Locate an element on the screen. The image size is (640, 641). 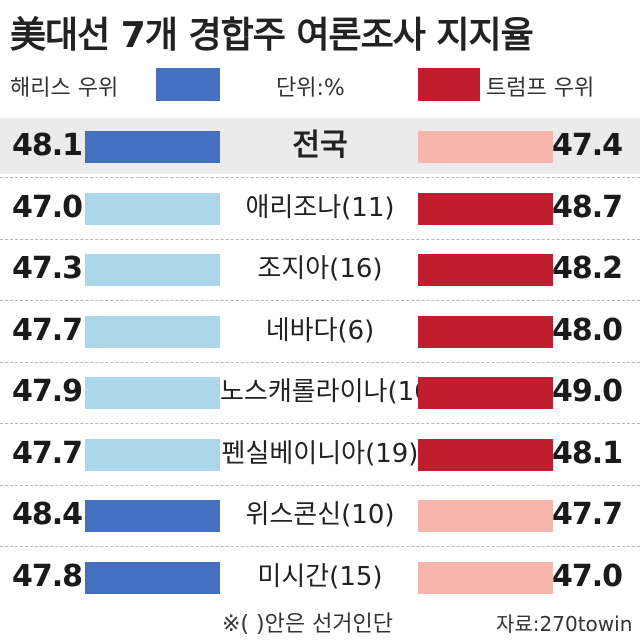
chart-row: 48.1 전국 47.4 is located at coordinates (320, 146).